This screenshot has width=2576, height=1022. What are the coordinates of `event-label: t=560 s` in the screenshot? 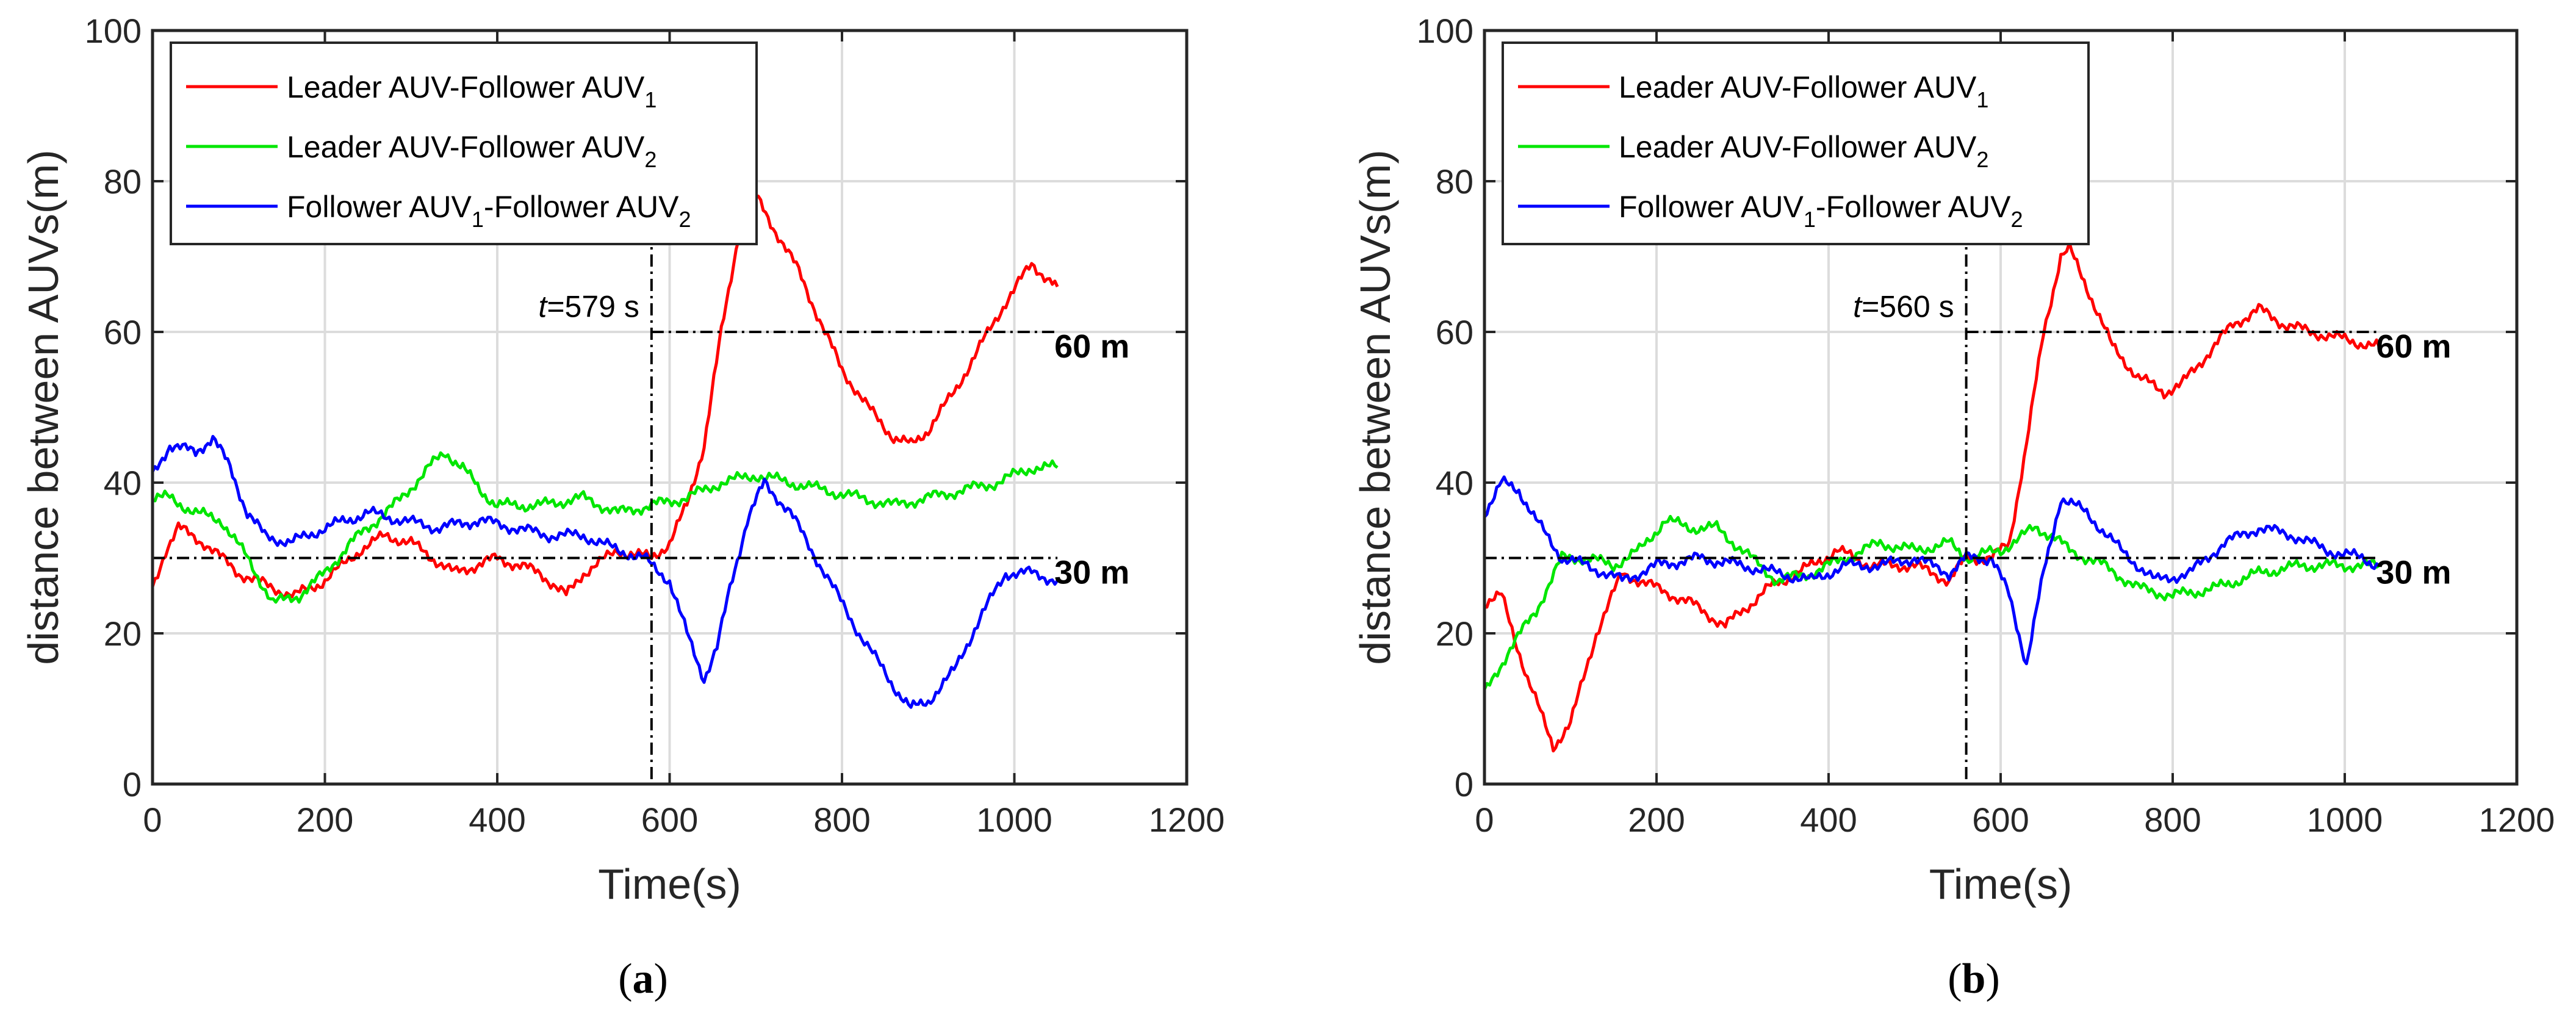 It's located at (1903, 307).